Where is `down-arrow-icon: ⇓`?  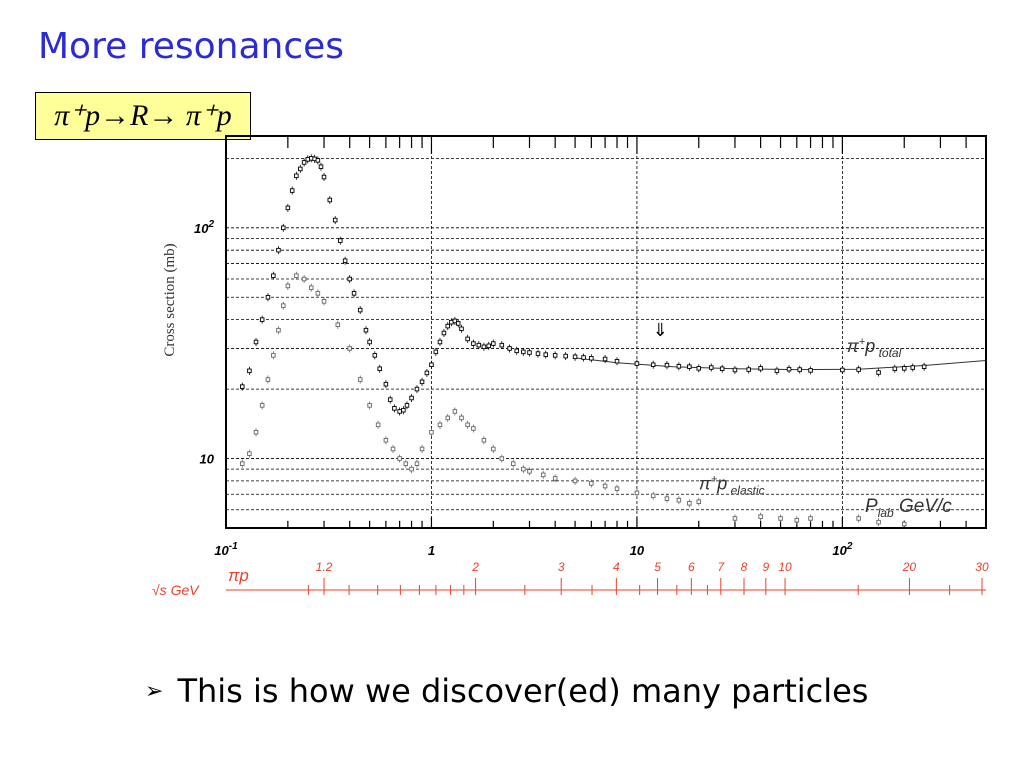
down-arrow-icon: ⇓ is located at coordinates (660, 330).